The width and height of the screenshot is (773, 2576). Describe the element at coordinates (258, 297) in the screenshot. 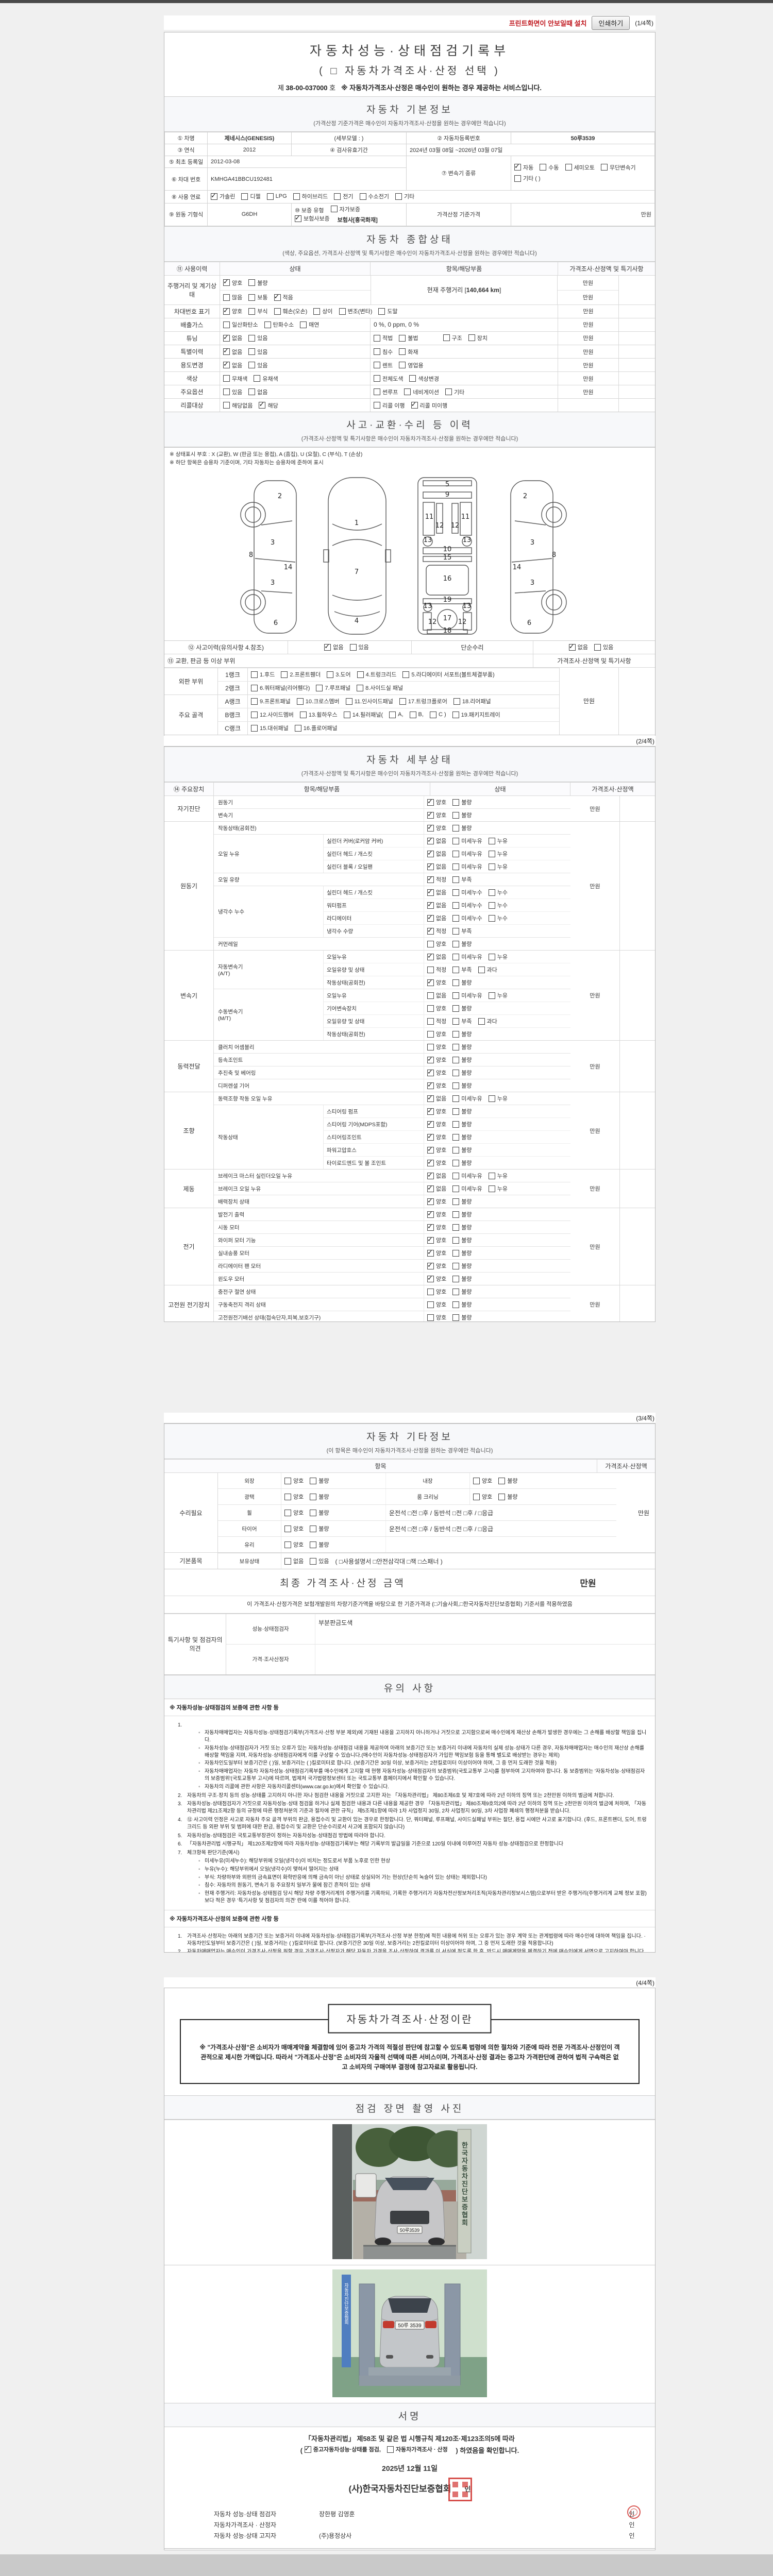

I see `checkbox-option: 보통` at that location.